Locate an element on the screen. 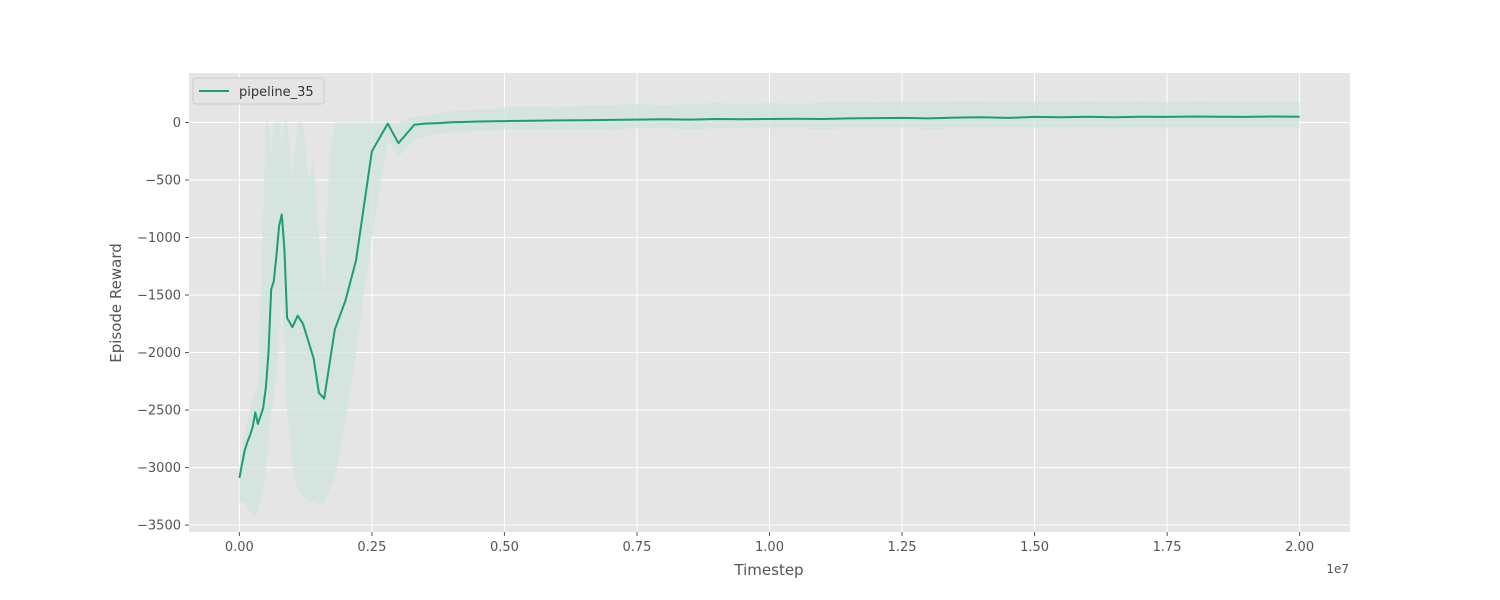 The image size is (1500, 600). x-tick-label: 0.00 is located at coordinates (239, 547).